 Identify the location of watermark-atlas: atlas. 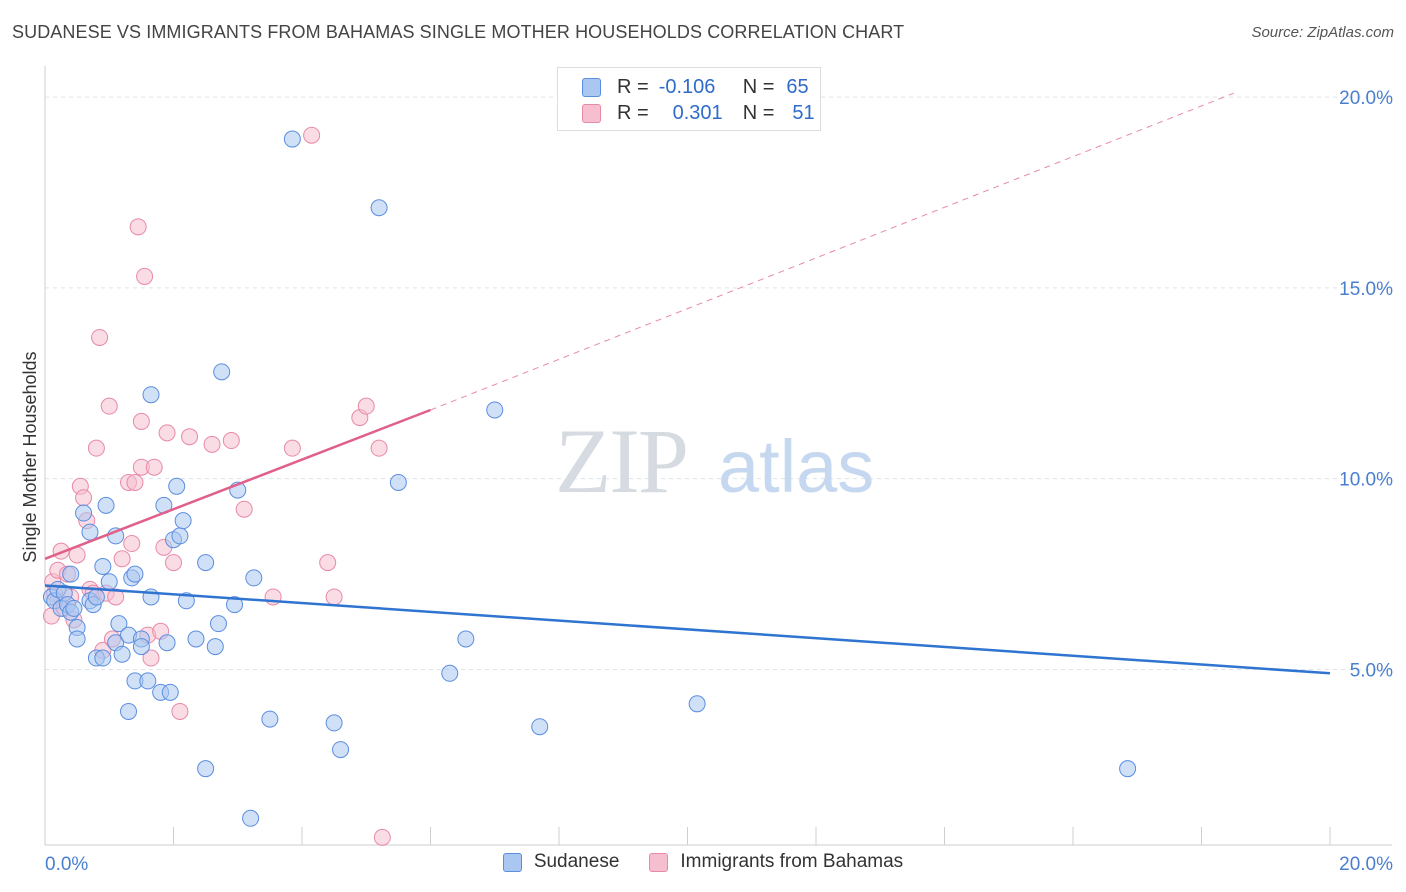
(796, 466).